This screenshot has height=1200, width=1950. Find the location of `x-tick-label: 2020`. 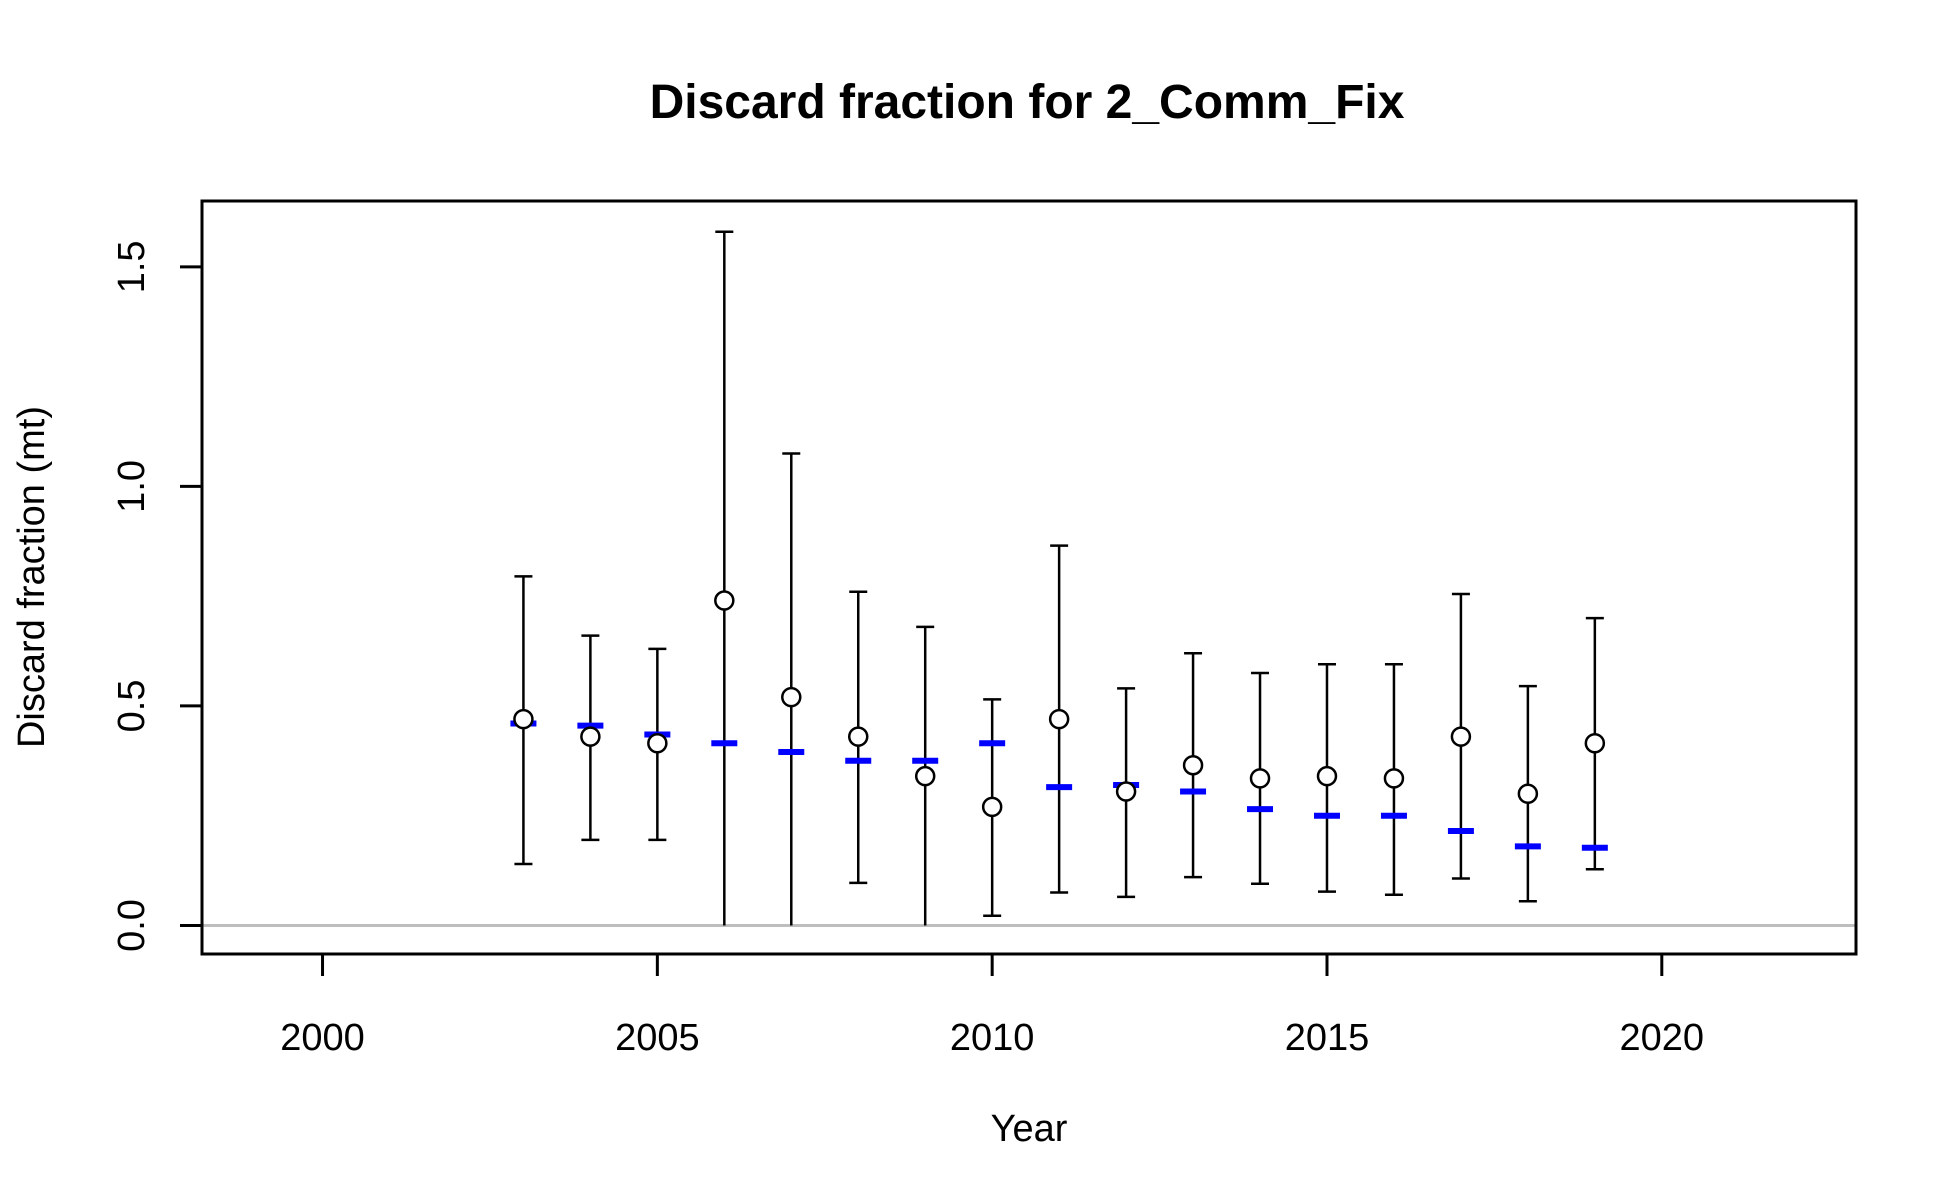

x-tick-label: 2020 is located at coordinates (1662, 1038).